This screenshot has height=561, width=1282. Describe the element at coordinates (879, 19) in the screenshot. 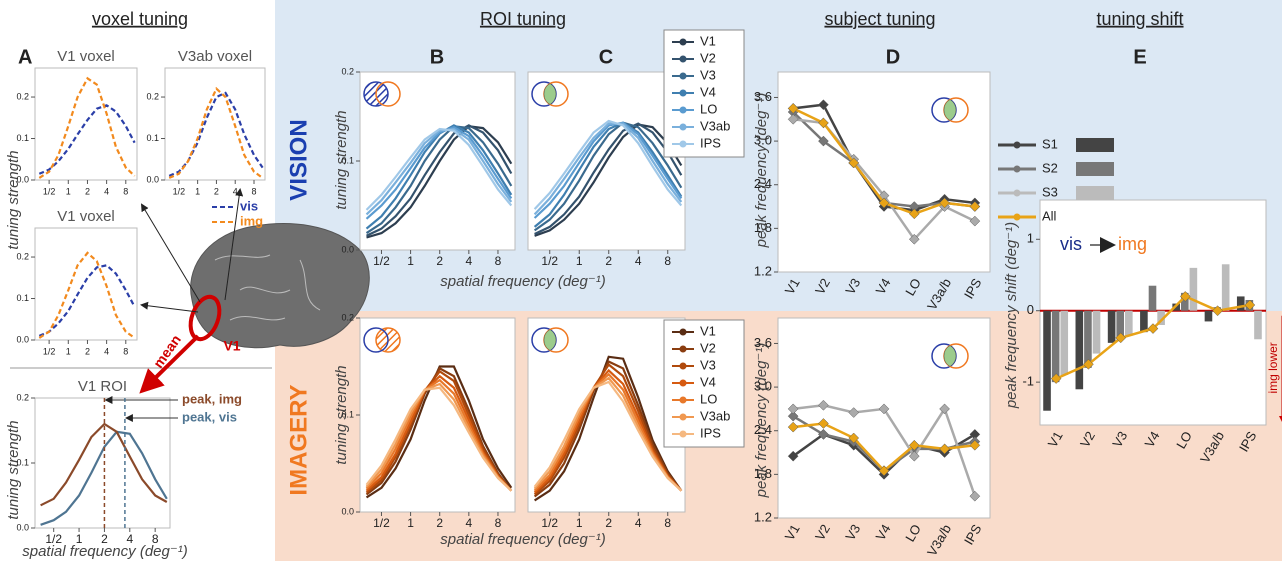

I see `section-title: subject tuning` at that location.